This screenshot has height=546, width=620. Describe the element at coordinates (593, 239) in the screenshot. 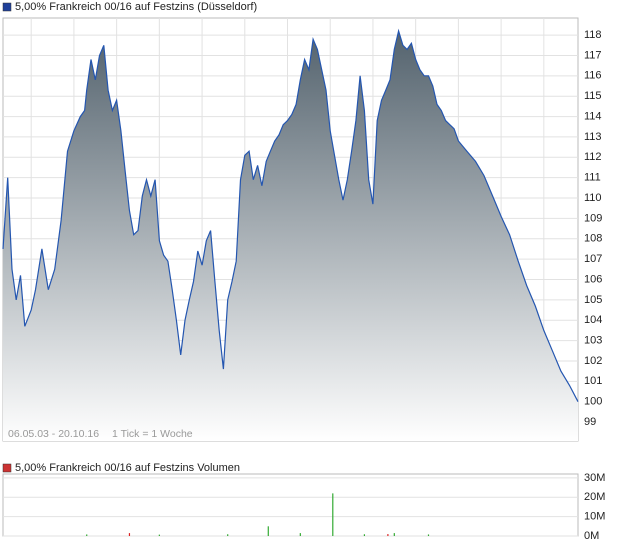

I see `y-tick-label: 108` at that location.